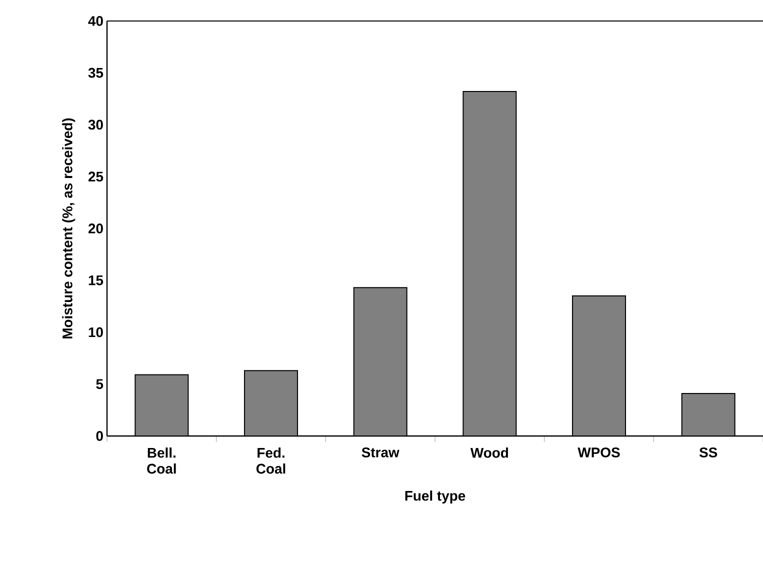  What do you see at coordinates (69, 228) in the screenshot?
I see `y-axis-title: Moisture content (%, as received)` at bounding box center [69, 228].